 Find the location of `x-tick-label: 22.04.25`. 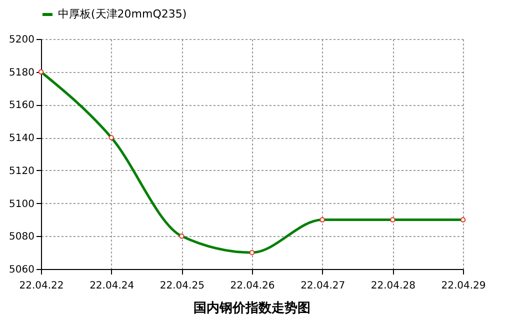

x-tick-label: 22.04.25 is located at coordinates (182, 286).